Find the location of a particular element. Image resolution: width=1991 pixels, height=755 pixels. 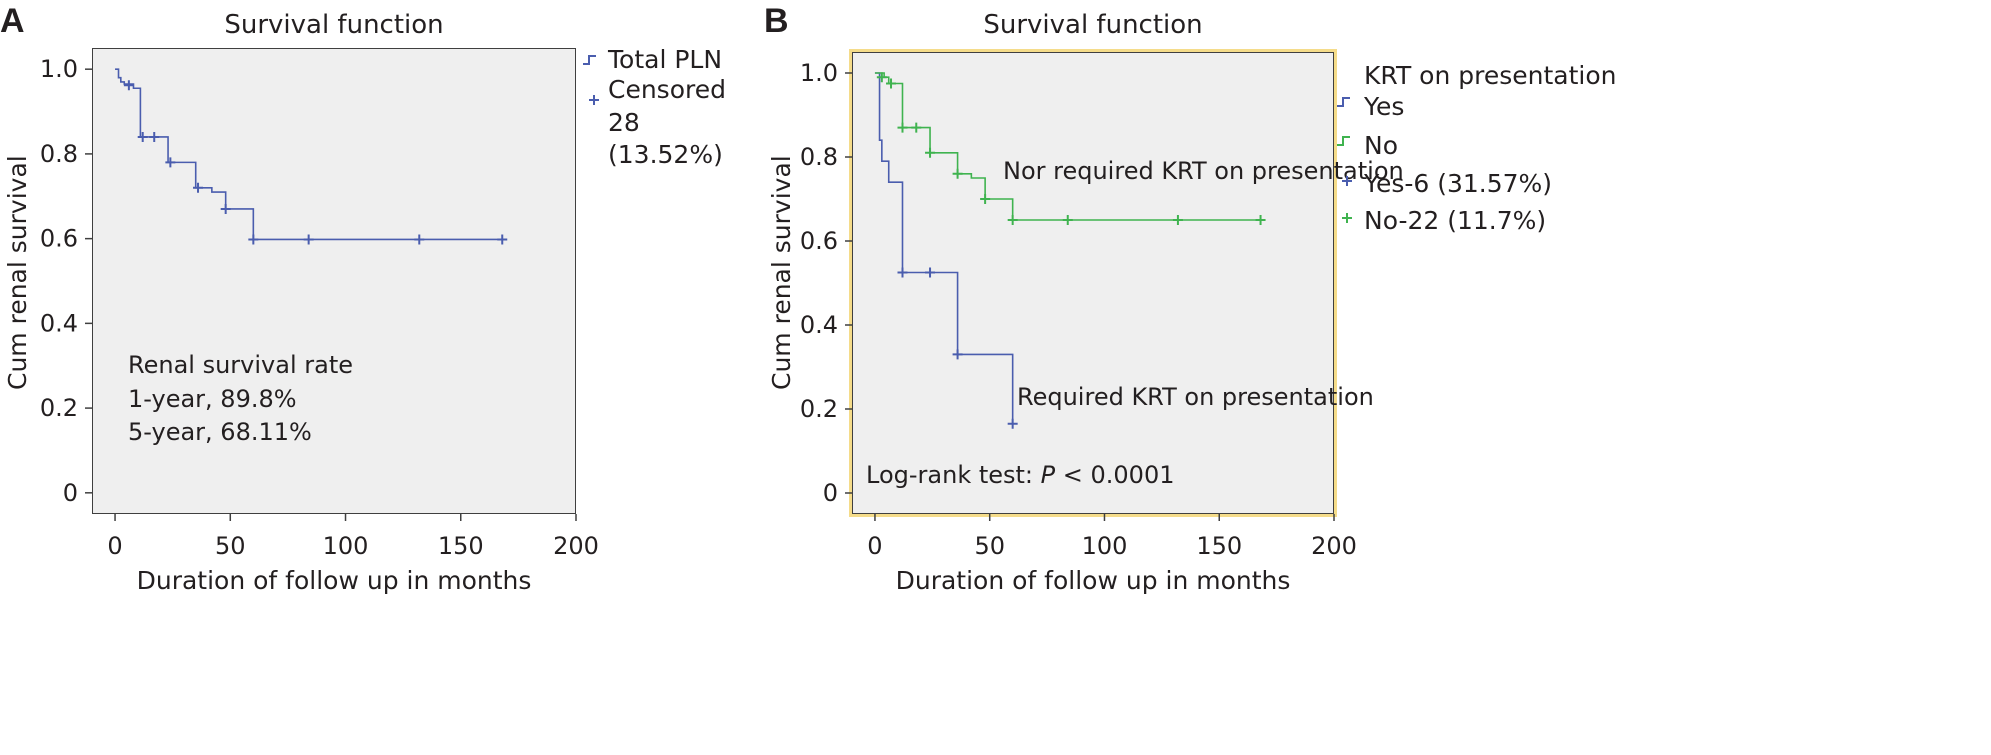

panel-a-y-tick-label: 0 is located at coordinates (70, 493).